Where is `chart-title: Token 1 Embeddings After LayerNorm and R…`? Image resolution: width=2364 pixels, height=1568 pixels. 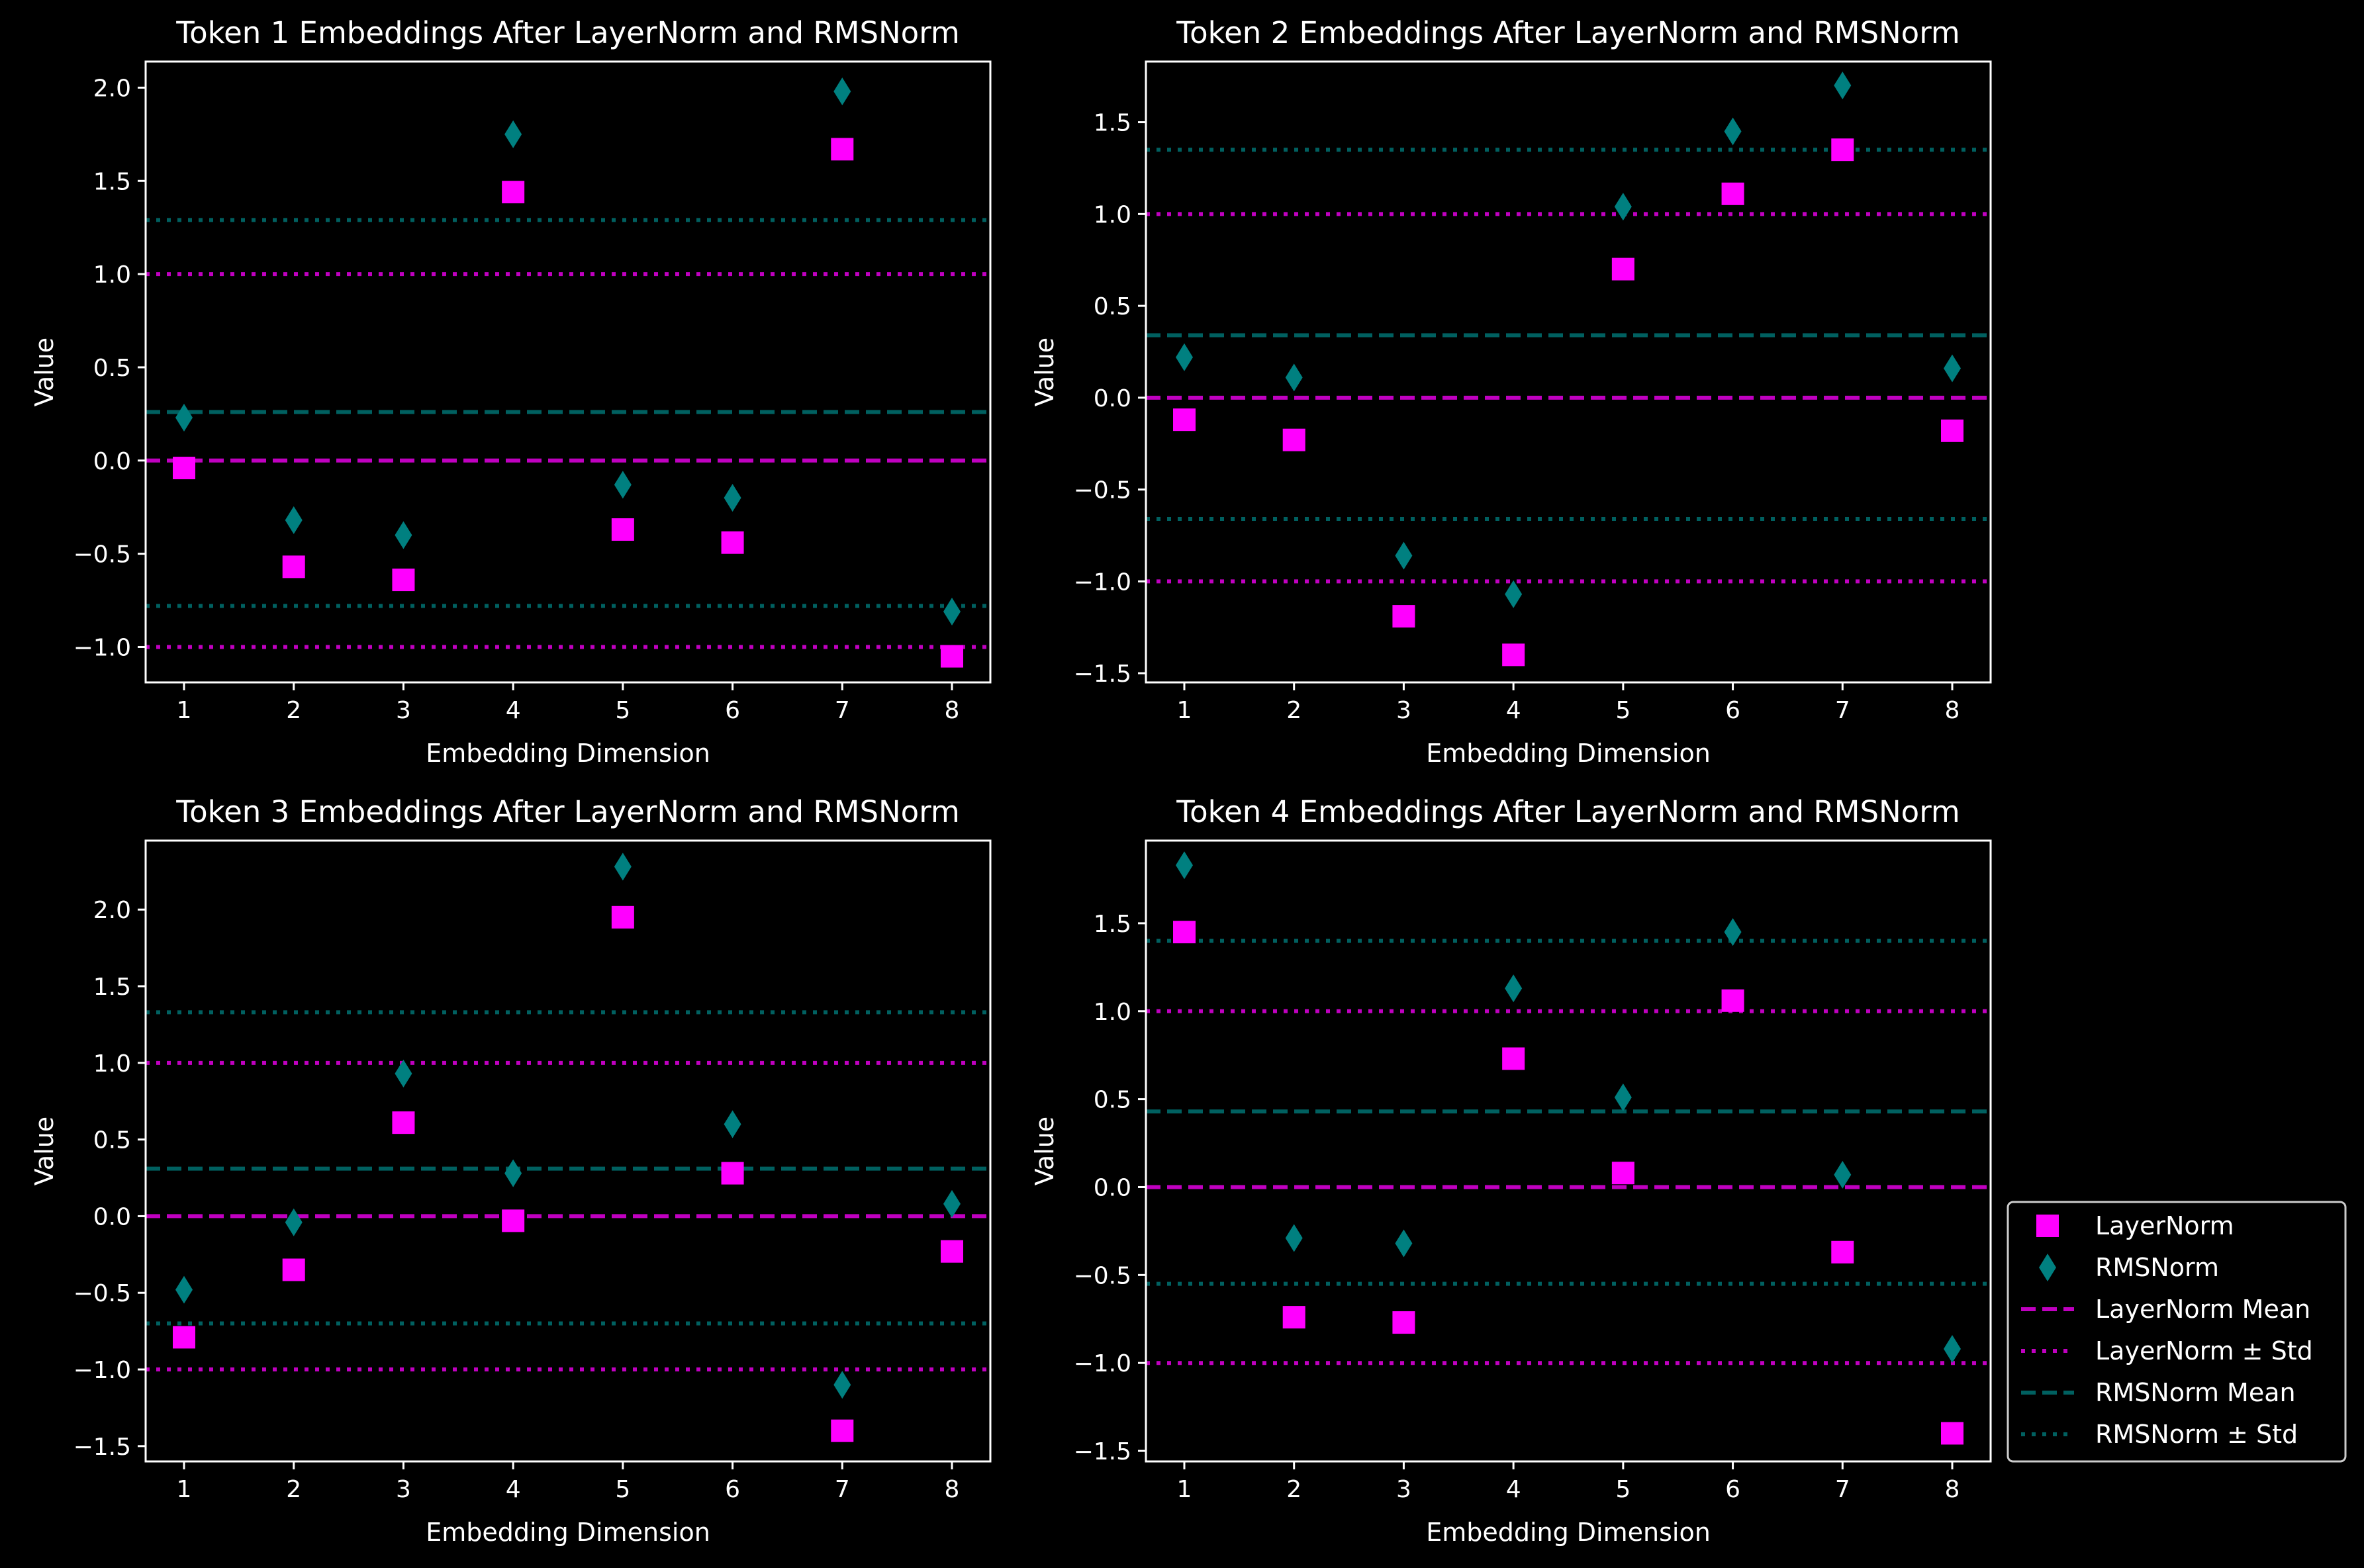 chart-title: Token 1 Embeddings After LayerNorm and R… is located at coordinates (567, 32).